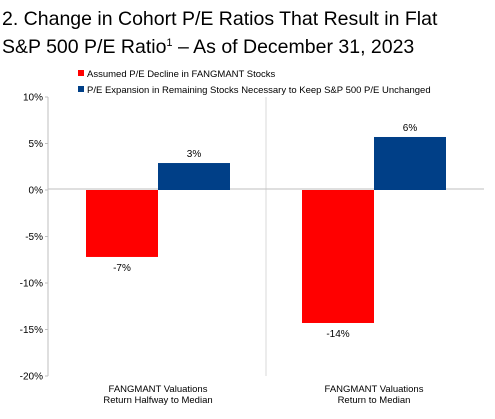 This screenshot has width=495, height=419. I want to click on y-tick-label: 10%, so click(33, 98).